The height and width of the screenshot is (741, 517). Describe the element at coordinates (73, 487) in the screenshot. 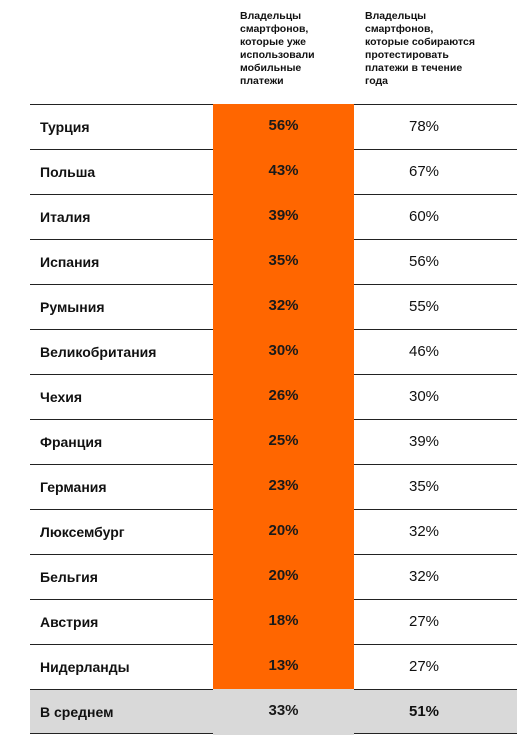

I see `country-label: Германия` at that location.